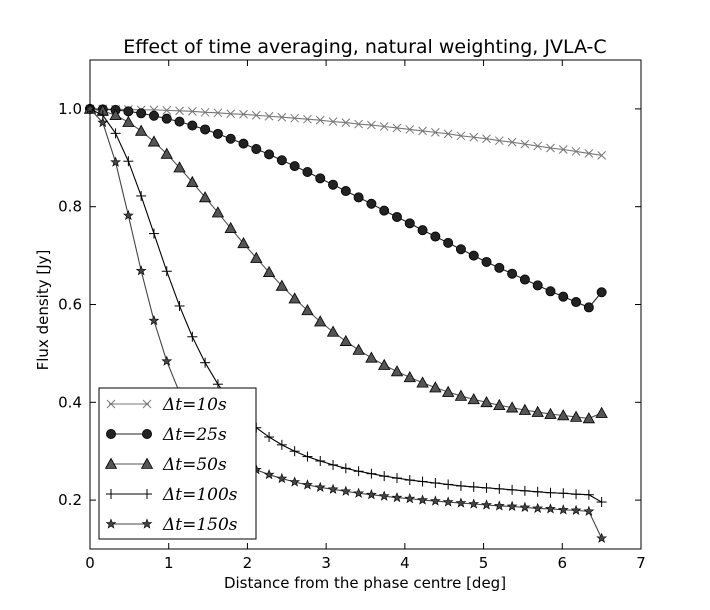 The width and height of the screenshot is (710, 610). Describe the element at coordinates (166, 405) in the screenshot. I see `legend-entry: Δt=10s` at that location.